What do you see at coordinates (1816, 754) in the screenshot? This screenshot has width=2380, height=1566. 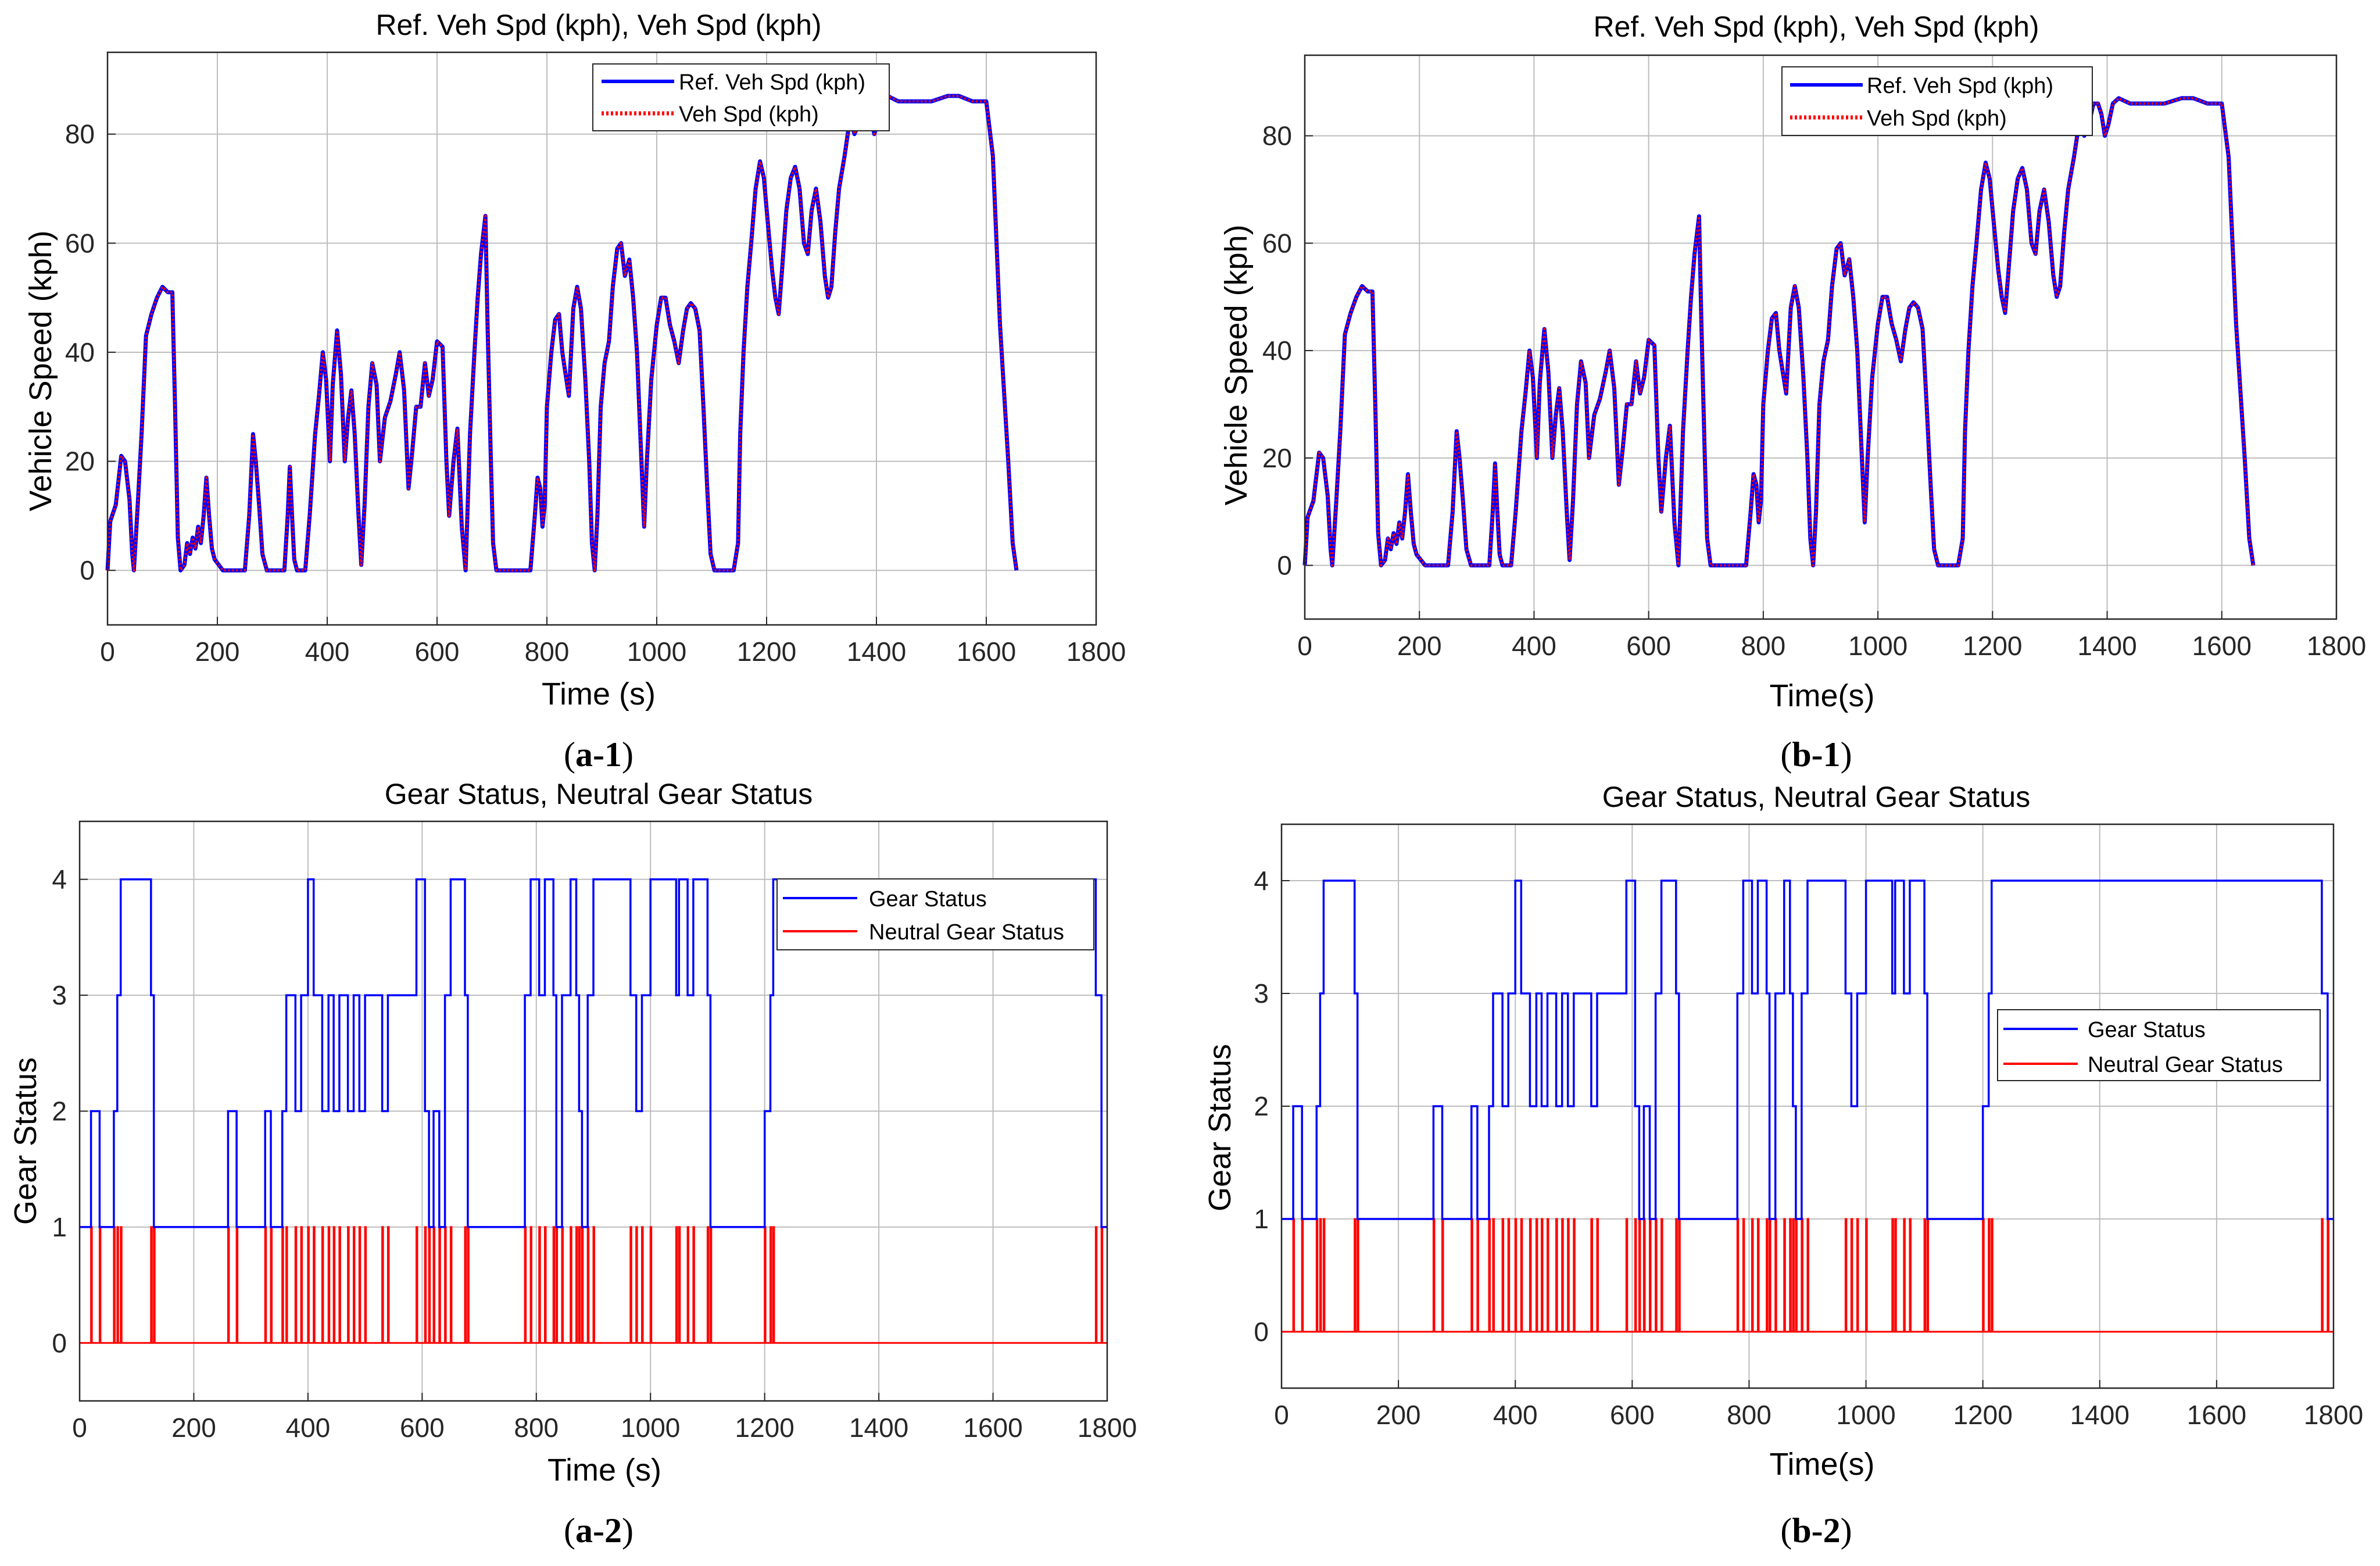 I see `caption-b1: (b-1)` at bounding box center [1816, 754].